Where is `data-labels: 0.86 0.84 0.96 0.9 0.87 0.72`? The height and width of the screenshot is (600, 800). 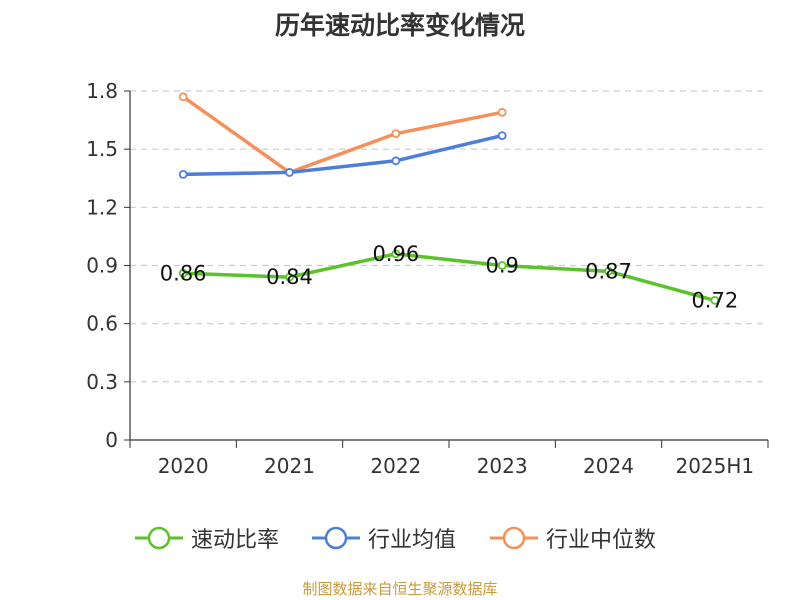 data-labels: 0.86 0.84 0.96 0.9 0.87 0.72 is located at coordinates (449, 277).